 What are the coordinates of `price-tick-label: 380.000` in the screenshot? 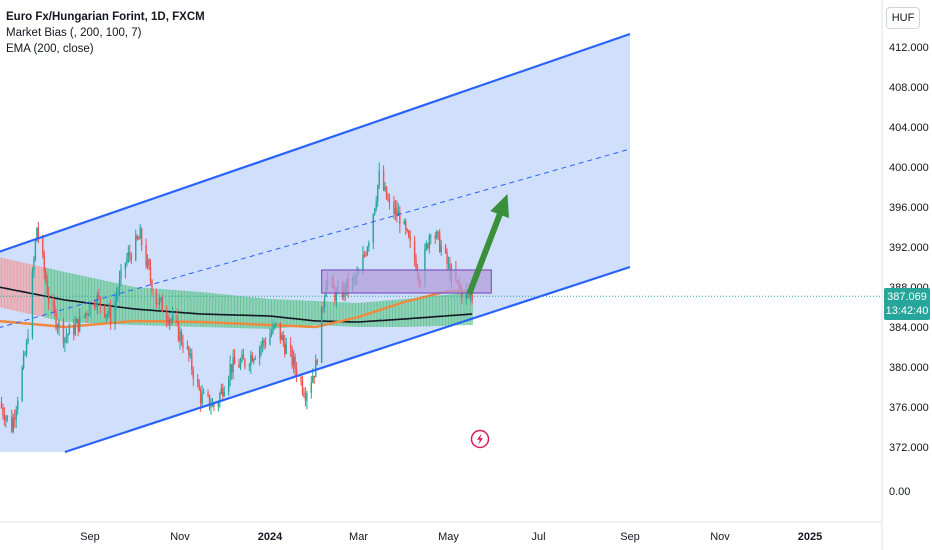 It's located at (909, 368).